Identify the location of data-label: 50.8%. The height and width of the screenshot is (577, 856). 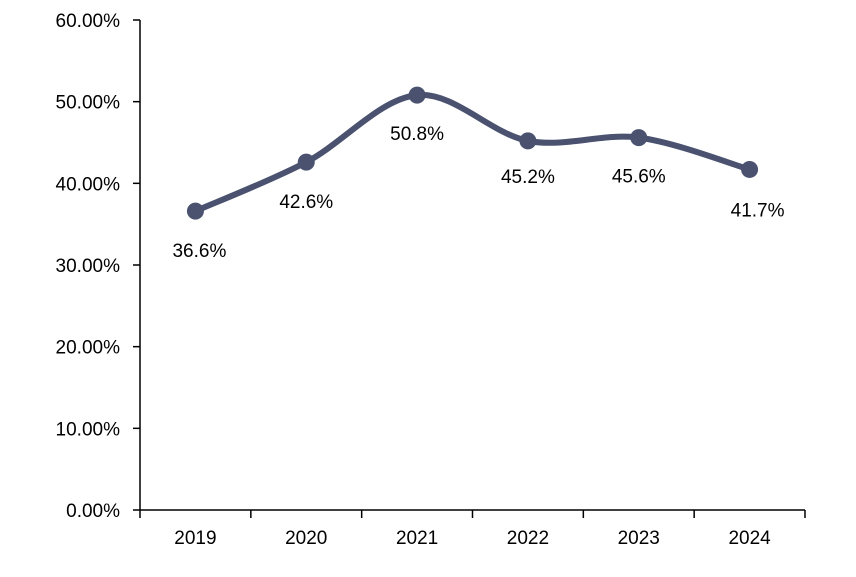
(417, 134).